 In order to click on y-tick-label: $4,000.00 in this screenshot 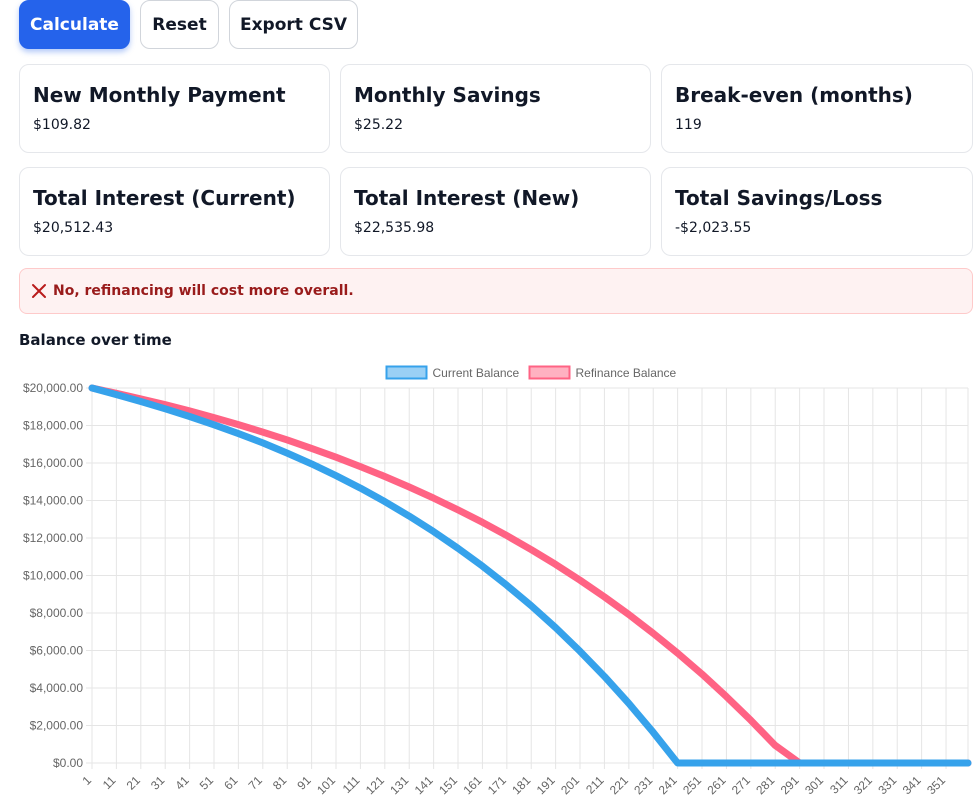, I will do `click(57, 688)`.